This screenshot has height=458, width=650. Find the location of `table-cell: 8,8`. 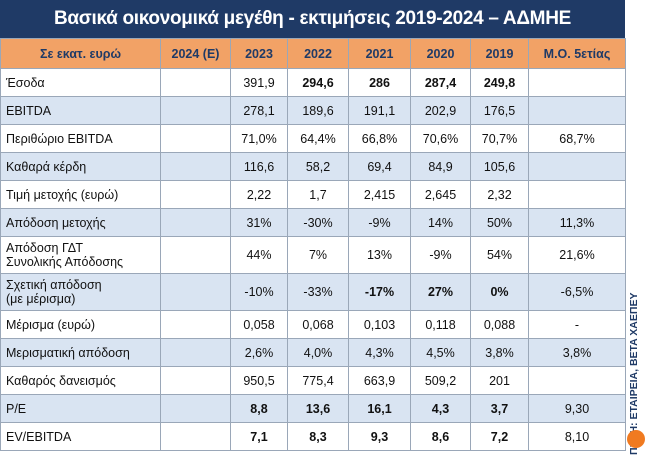

table-cell: 8,8 is located at coordinates (259, 408).